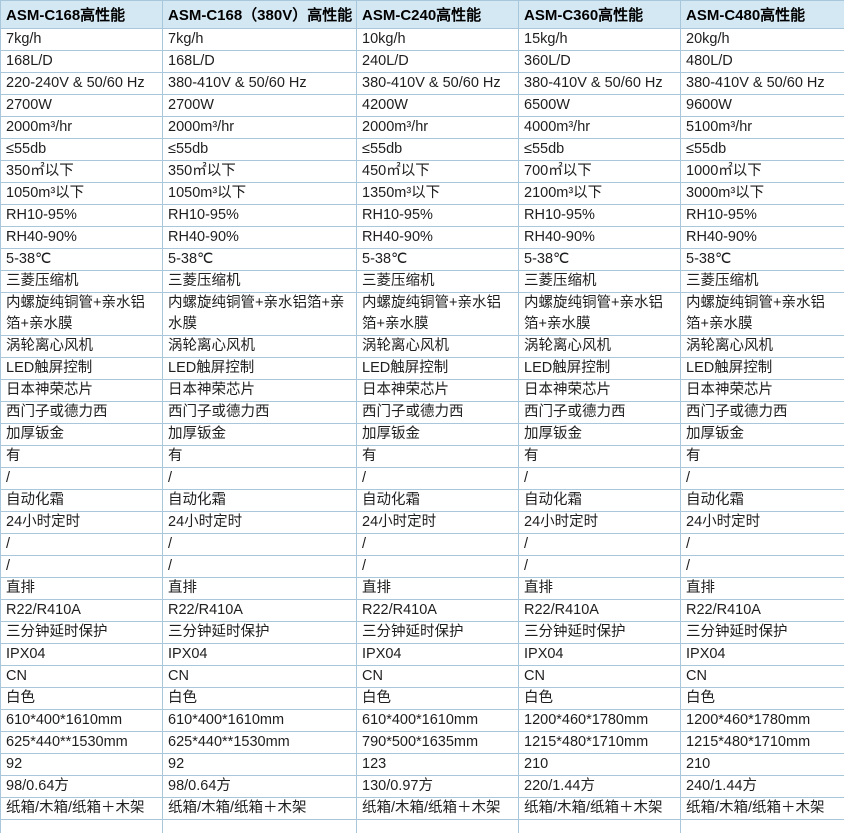  What do you see at coordinates (81, 500) in the screenshot?
I see `spec-cell: 自动化霜` at bounding box center [81, 500].